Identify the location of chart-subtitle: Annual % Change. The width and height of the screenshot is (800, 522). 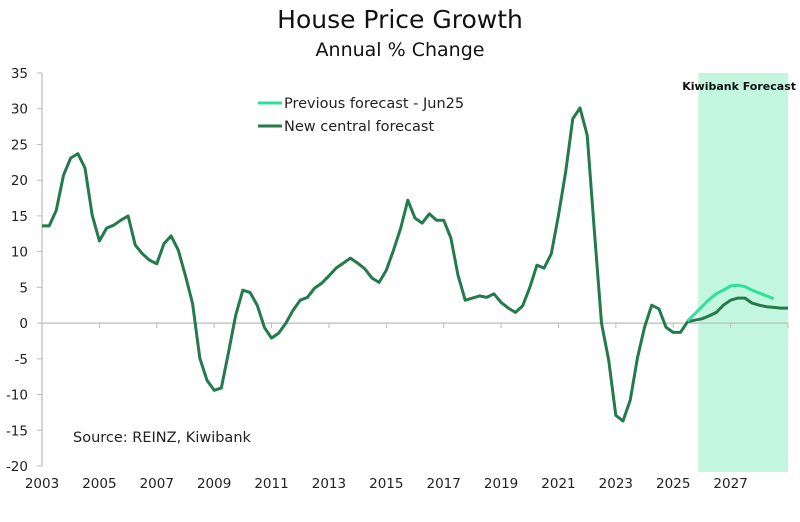
(400, 50).